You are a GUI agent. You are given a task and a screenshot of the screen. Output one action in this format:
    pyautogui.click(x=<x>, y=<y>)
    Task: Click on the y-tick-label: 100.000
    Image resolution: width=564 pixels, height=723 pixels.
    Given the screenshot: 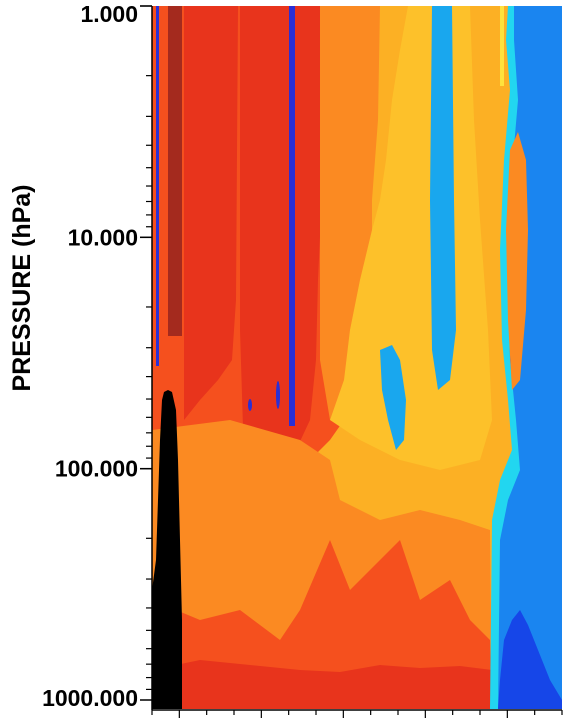 What is the action you would take?
    pyautogui.click(x=96, y=469)
    